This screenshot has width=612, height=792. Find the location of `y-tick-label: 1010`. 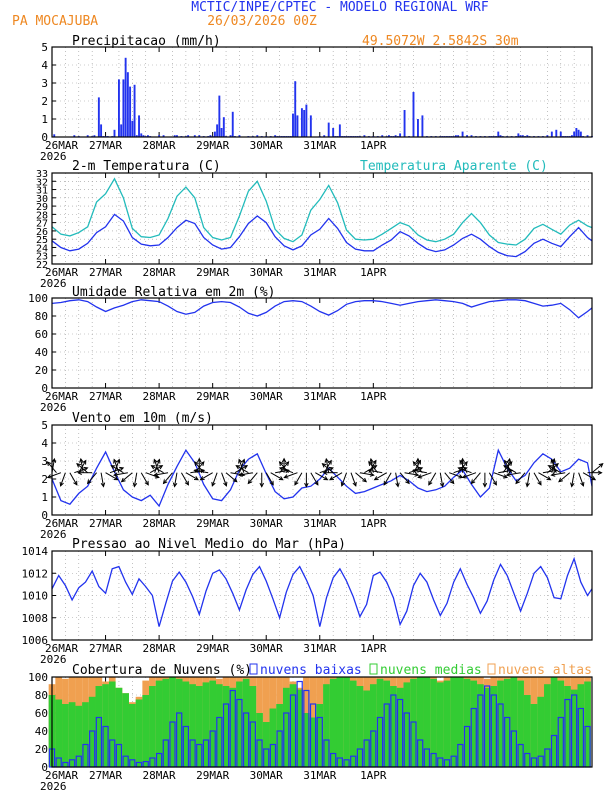

y-tick-label: 1010 is located at coordinates (35, 596).